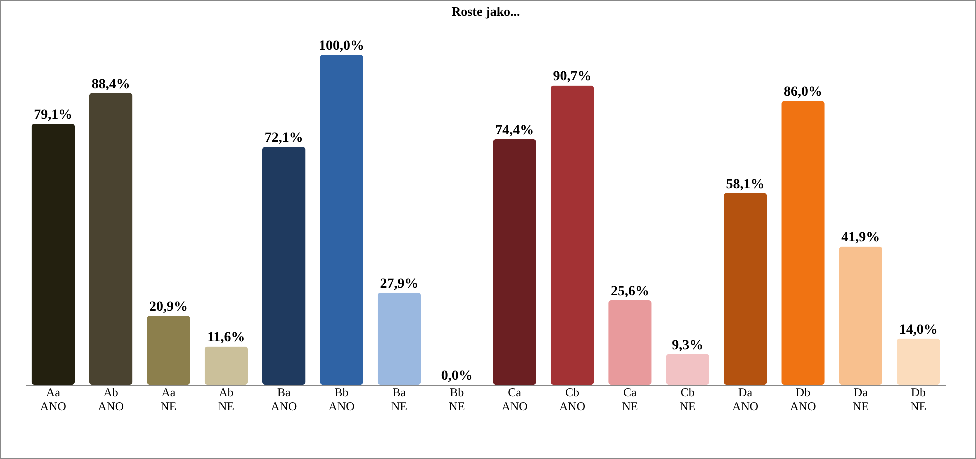  Describe the element at coordinates (342, 46) in the screenshot. I see `data-label: 100,0%` at that location.